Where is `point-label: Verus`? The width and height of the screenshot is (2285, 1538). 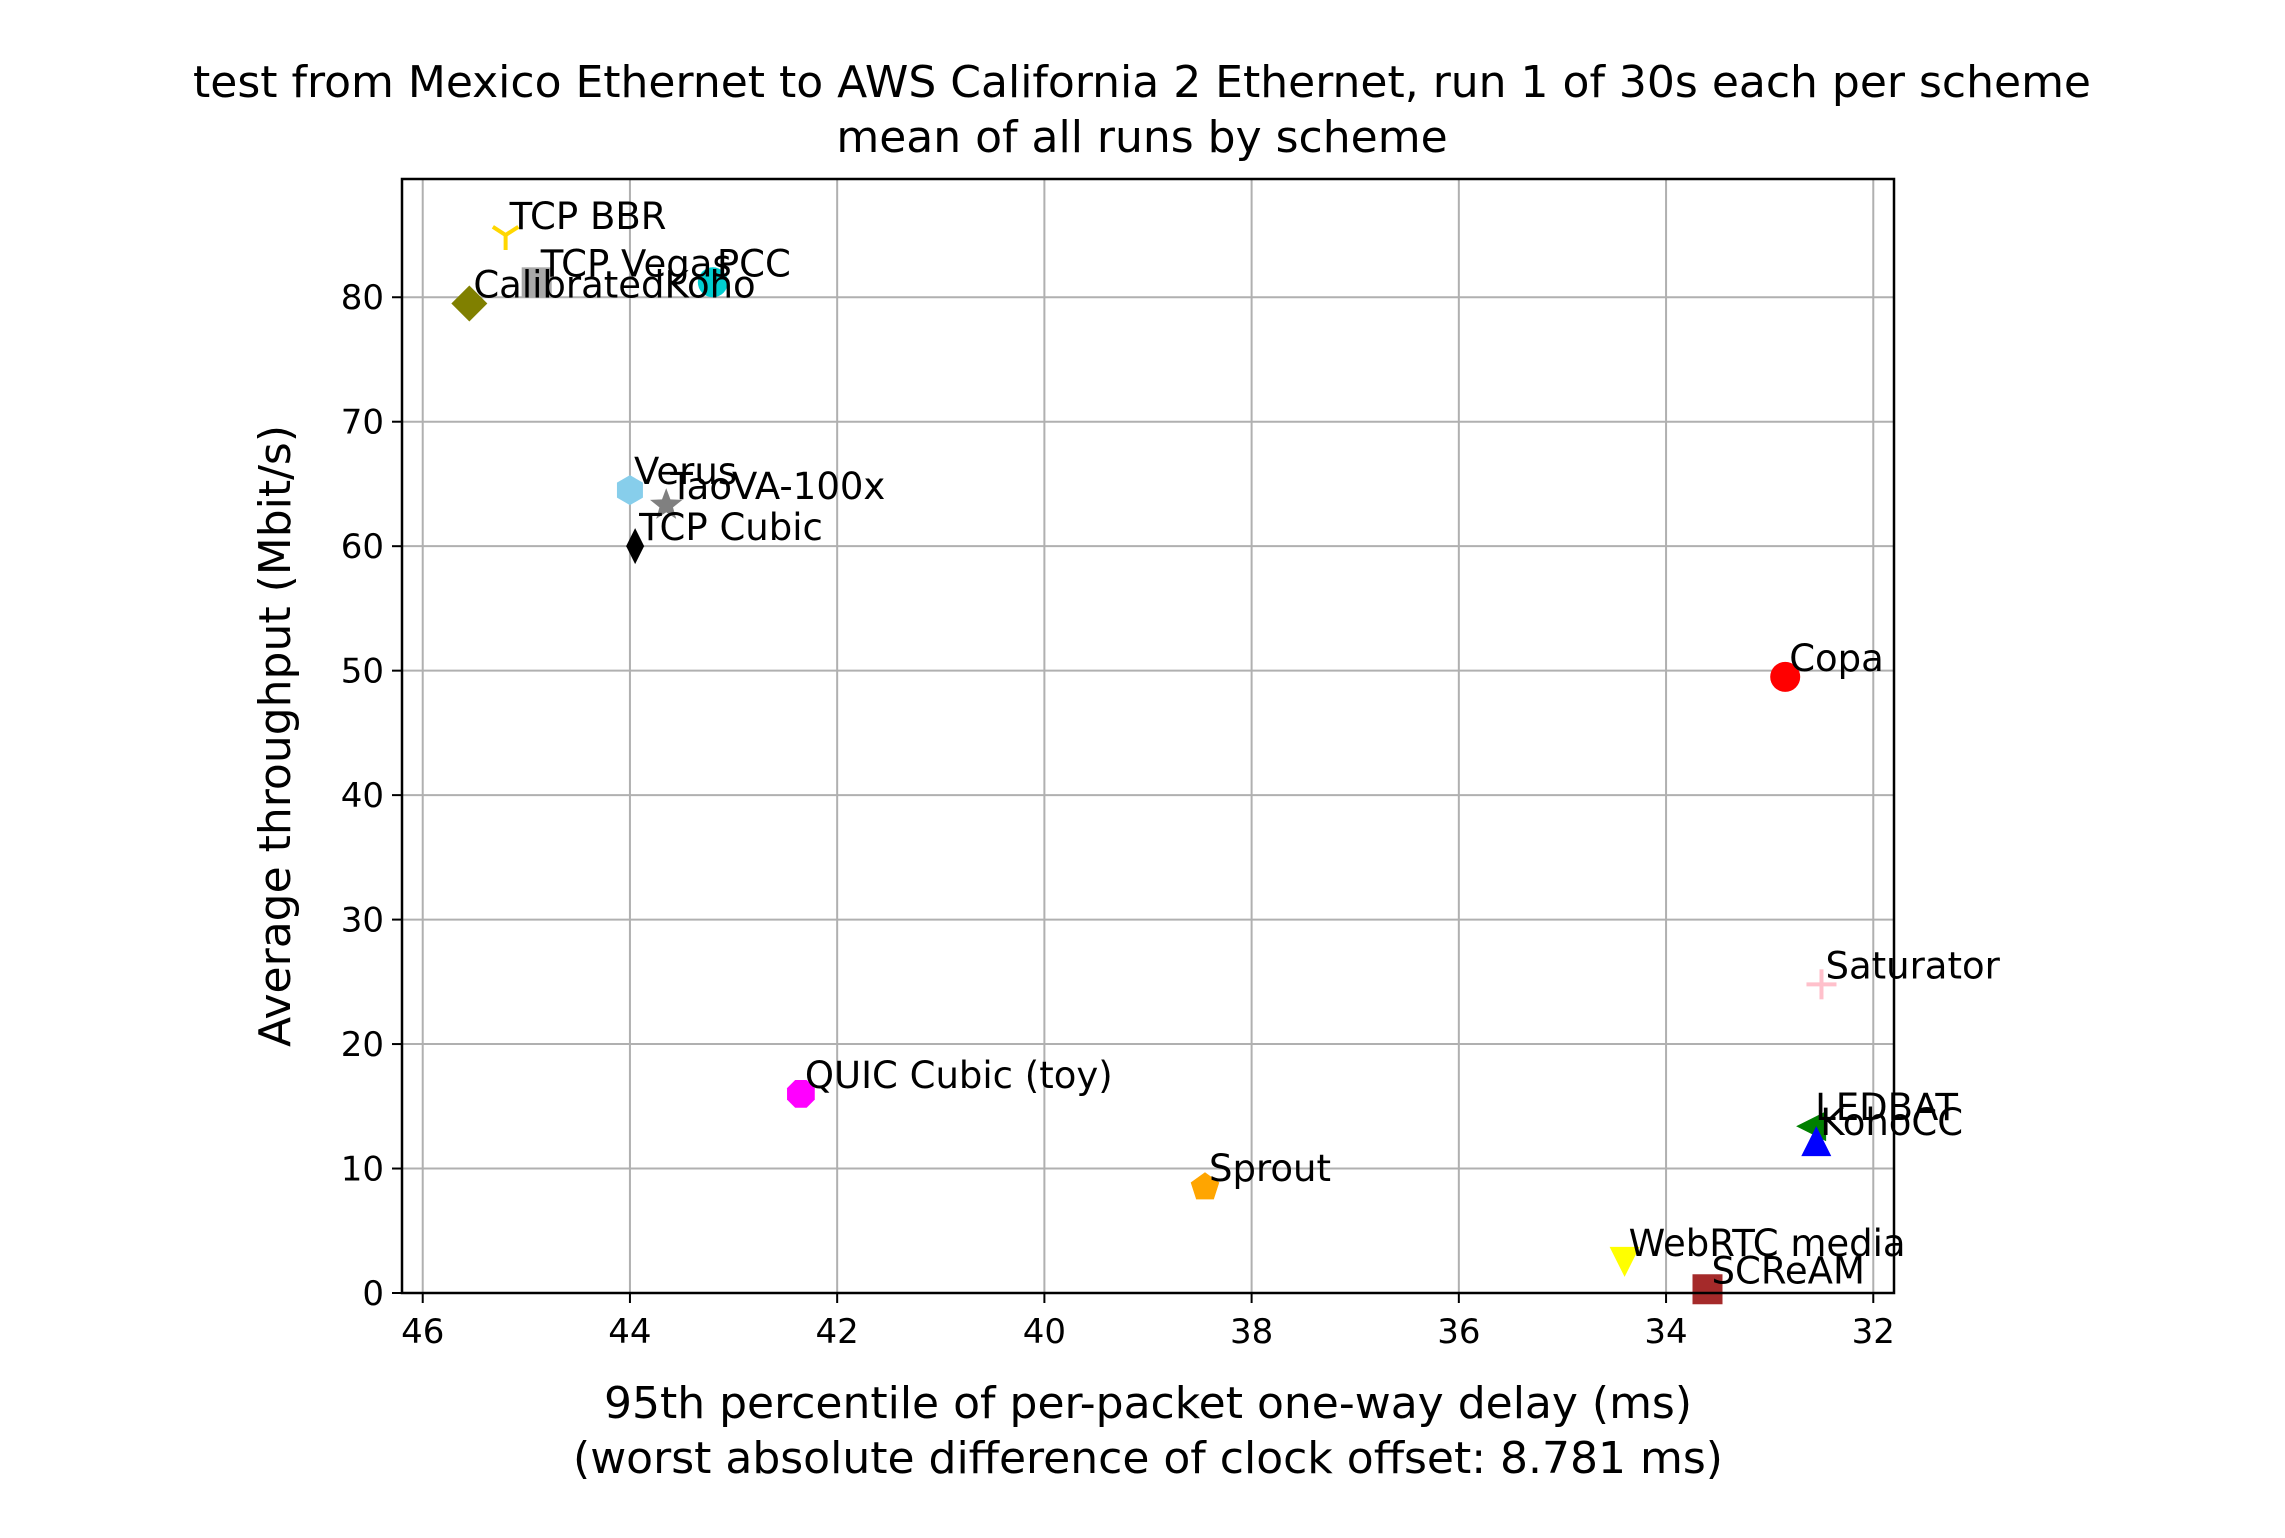 point-label: Verus is located at coordinates (685, 471).